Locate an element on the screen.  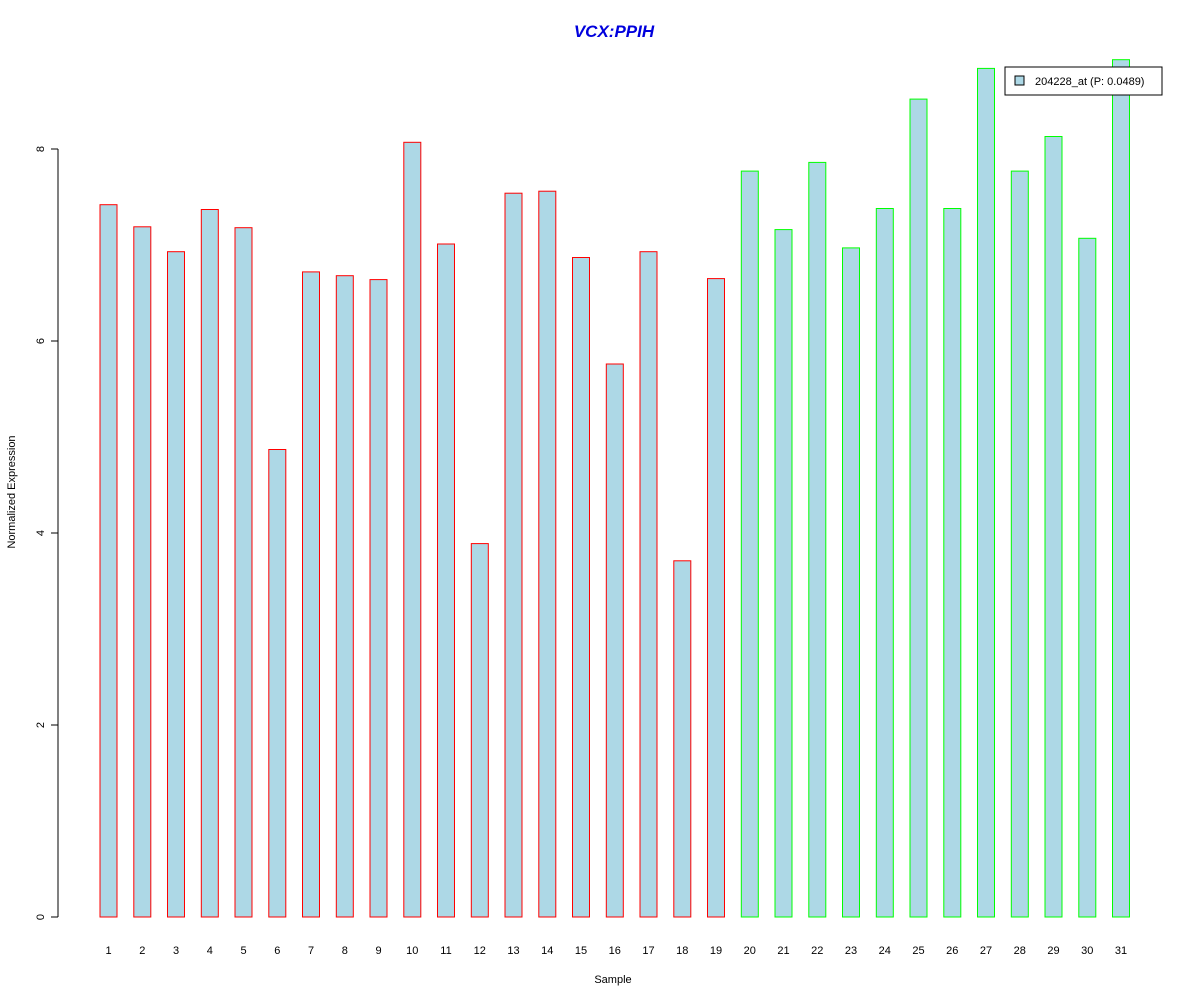
x-tick-label: 11 is located at coordinates (445, 951).